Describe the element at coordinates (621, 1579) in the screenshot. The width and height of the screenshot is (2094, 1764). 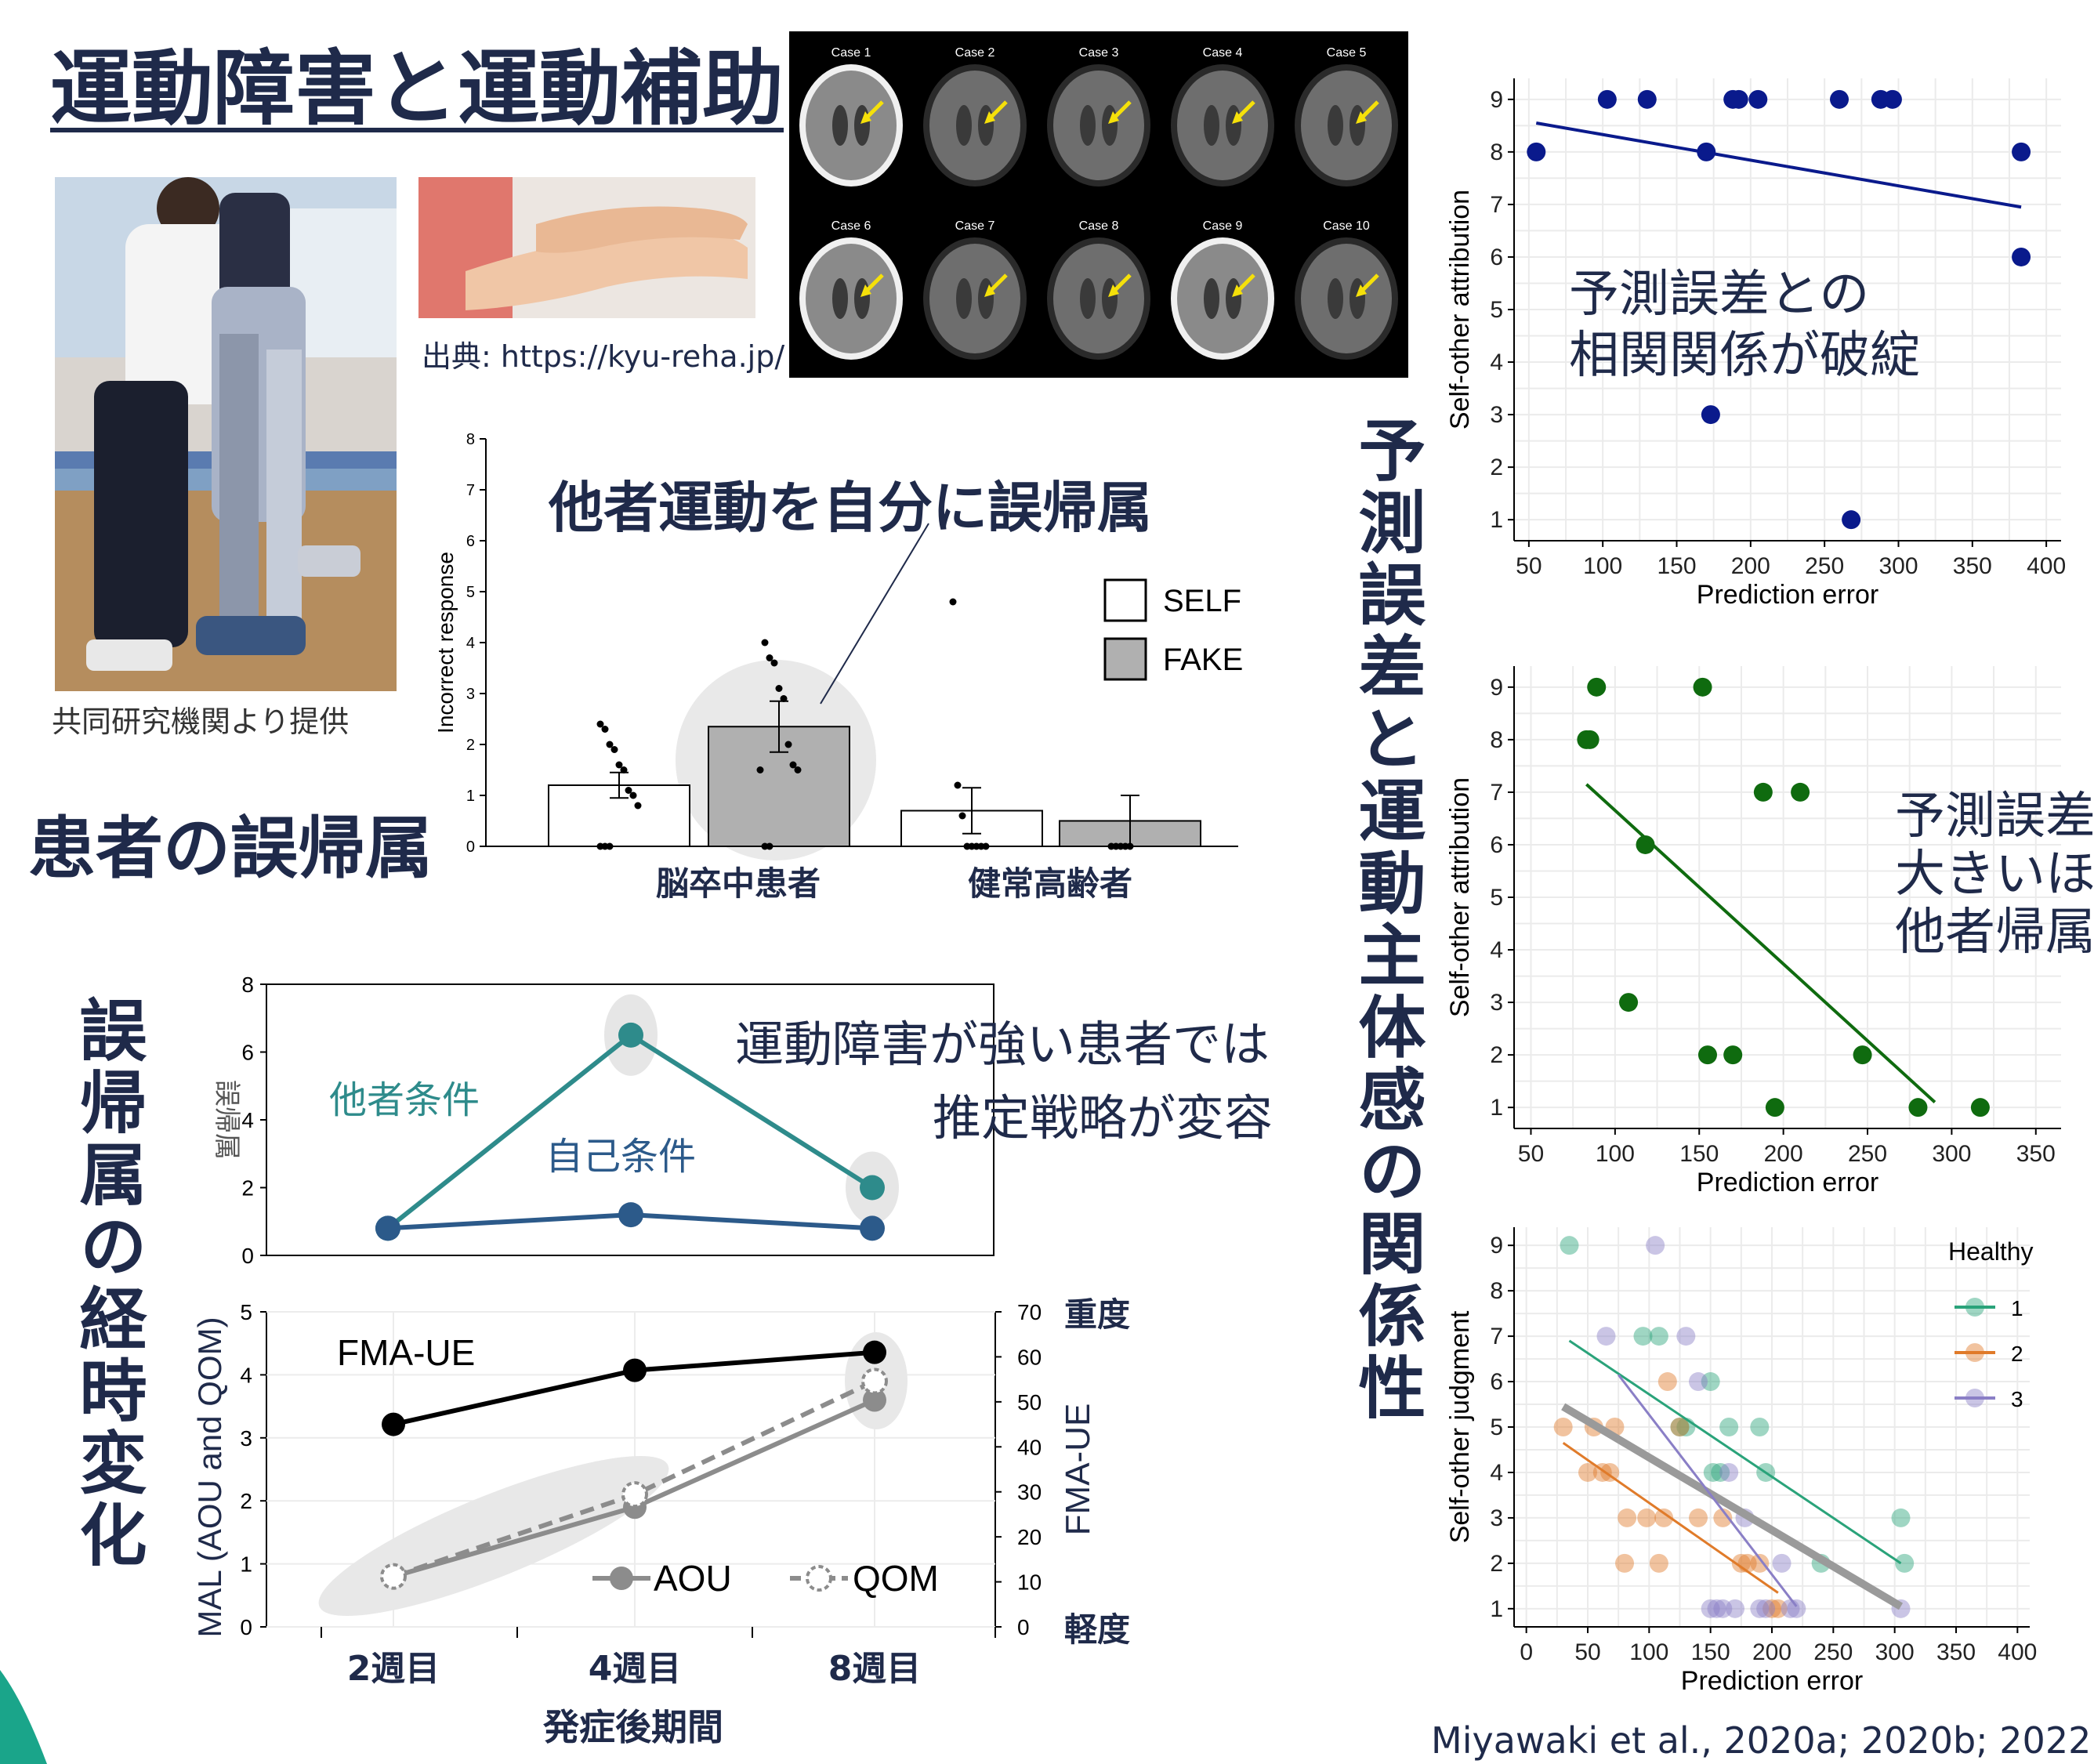
I see `legend-marker-aou` at that location.